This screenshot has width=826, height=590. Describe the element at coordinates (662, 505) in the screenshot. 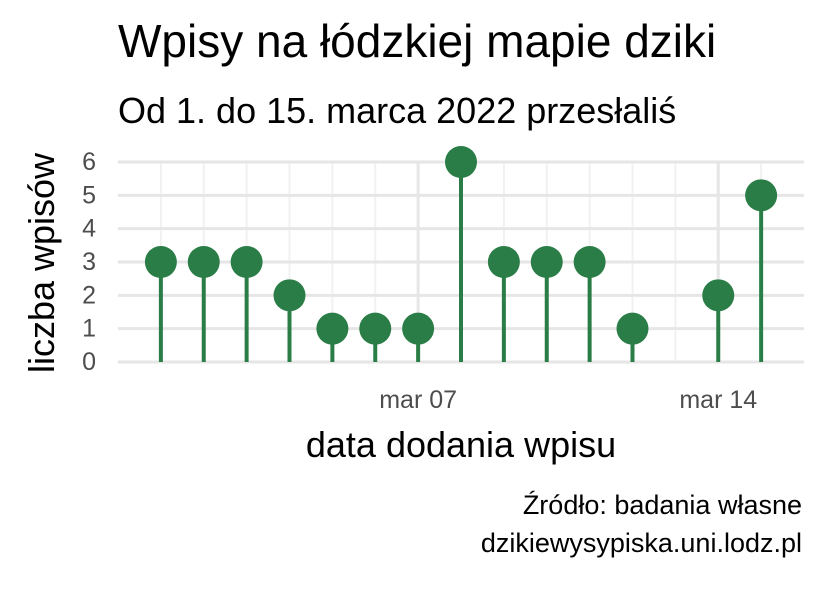

I see `caption-source: Źródło: badania własne` at that location.